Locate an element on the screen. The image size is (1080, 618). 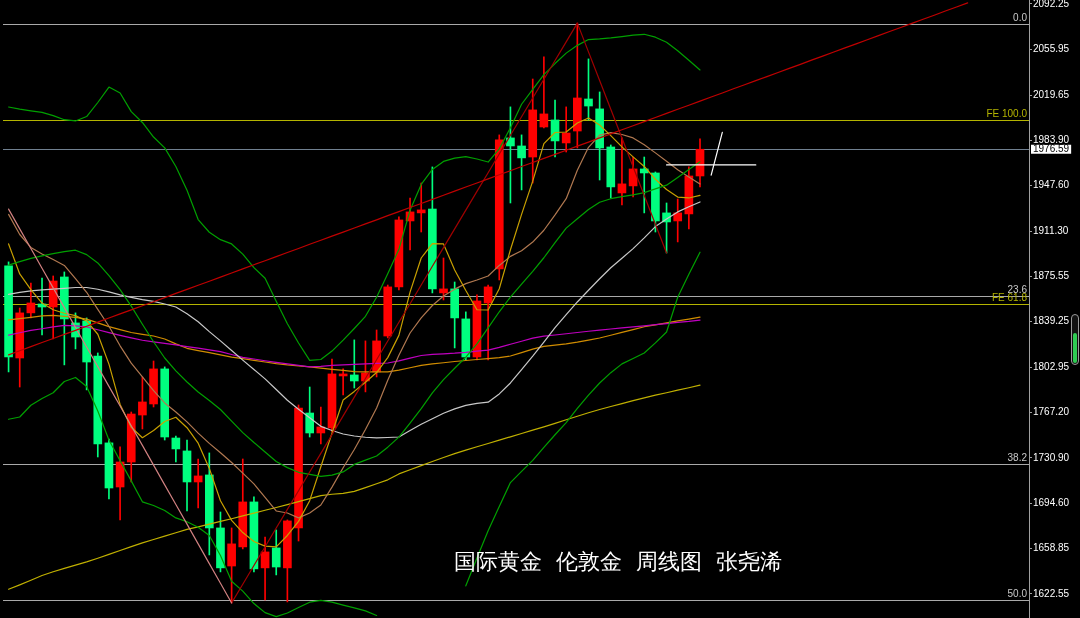
y-tick-label: 1976.59 is located at coordinates (1051, 148).